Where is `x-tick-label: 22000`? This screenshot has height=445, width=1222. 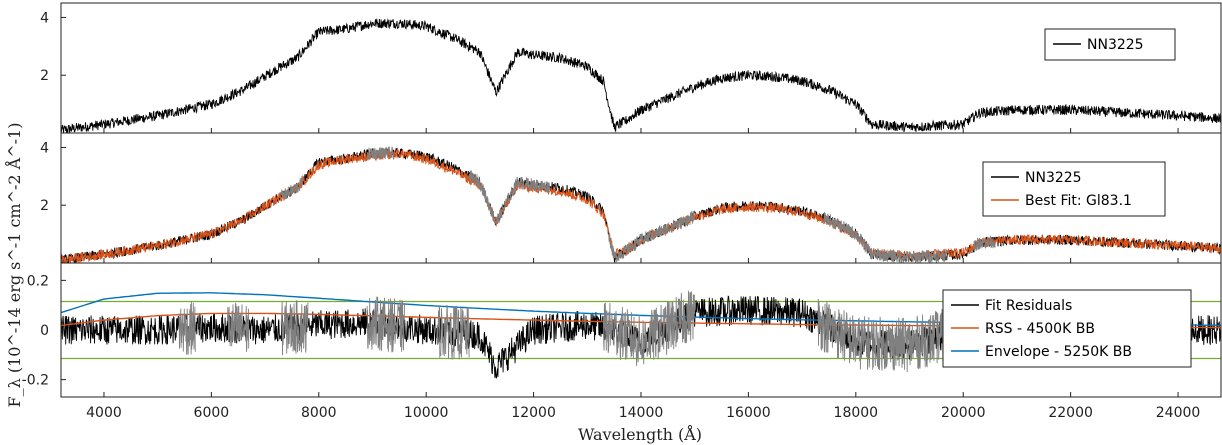 x-tick-label: 22000 is located at coordinates (1070, 413).